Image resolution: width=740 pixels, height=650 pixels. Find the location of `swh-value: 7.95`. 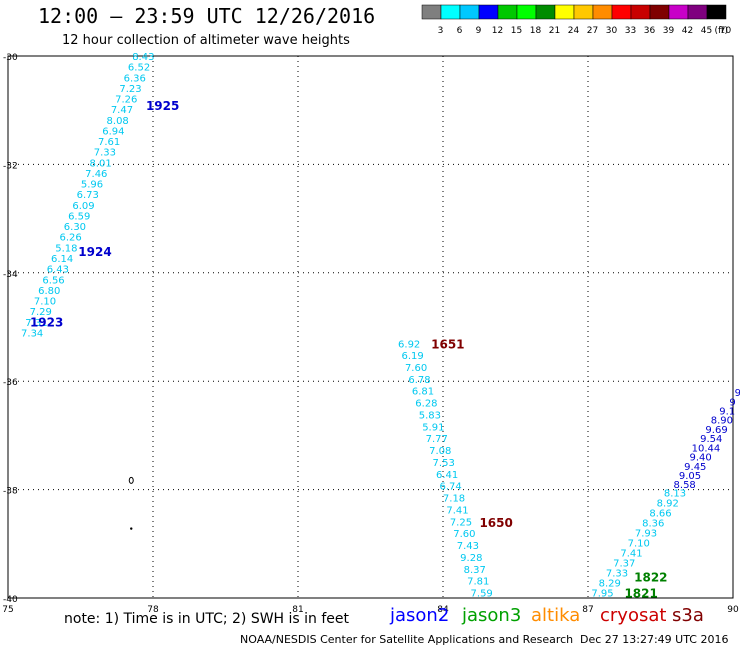

swh-value: 7.95 is located at coordinates (602, 594).